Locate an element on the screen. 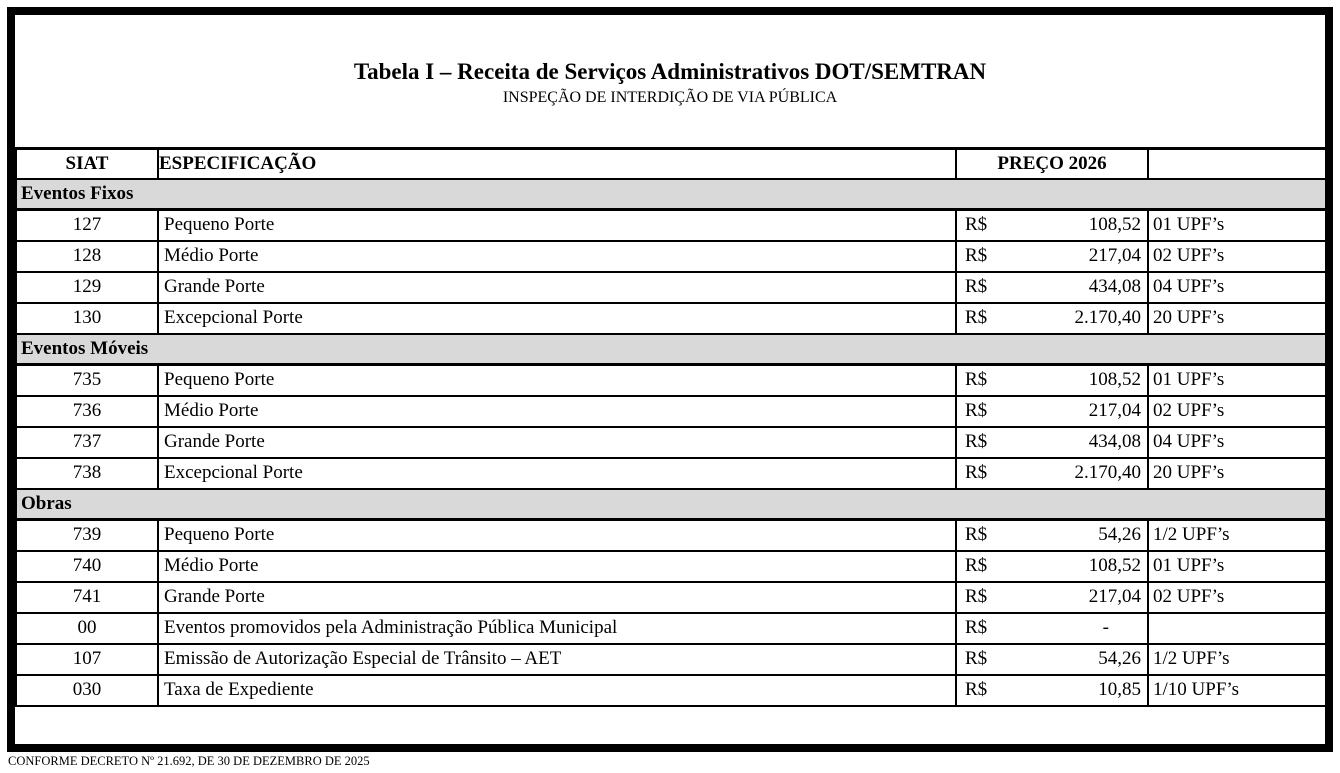  spec-cell: Taxa de Expediente is located at coordinates (557, 690).